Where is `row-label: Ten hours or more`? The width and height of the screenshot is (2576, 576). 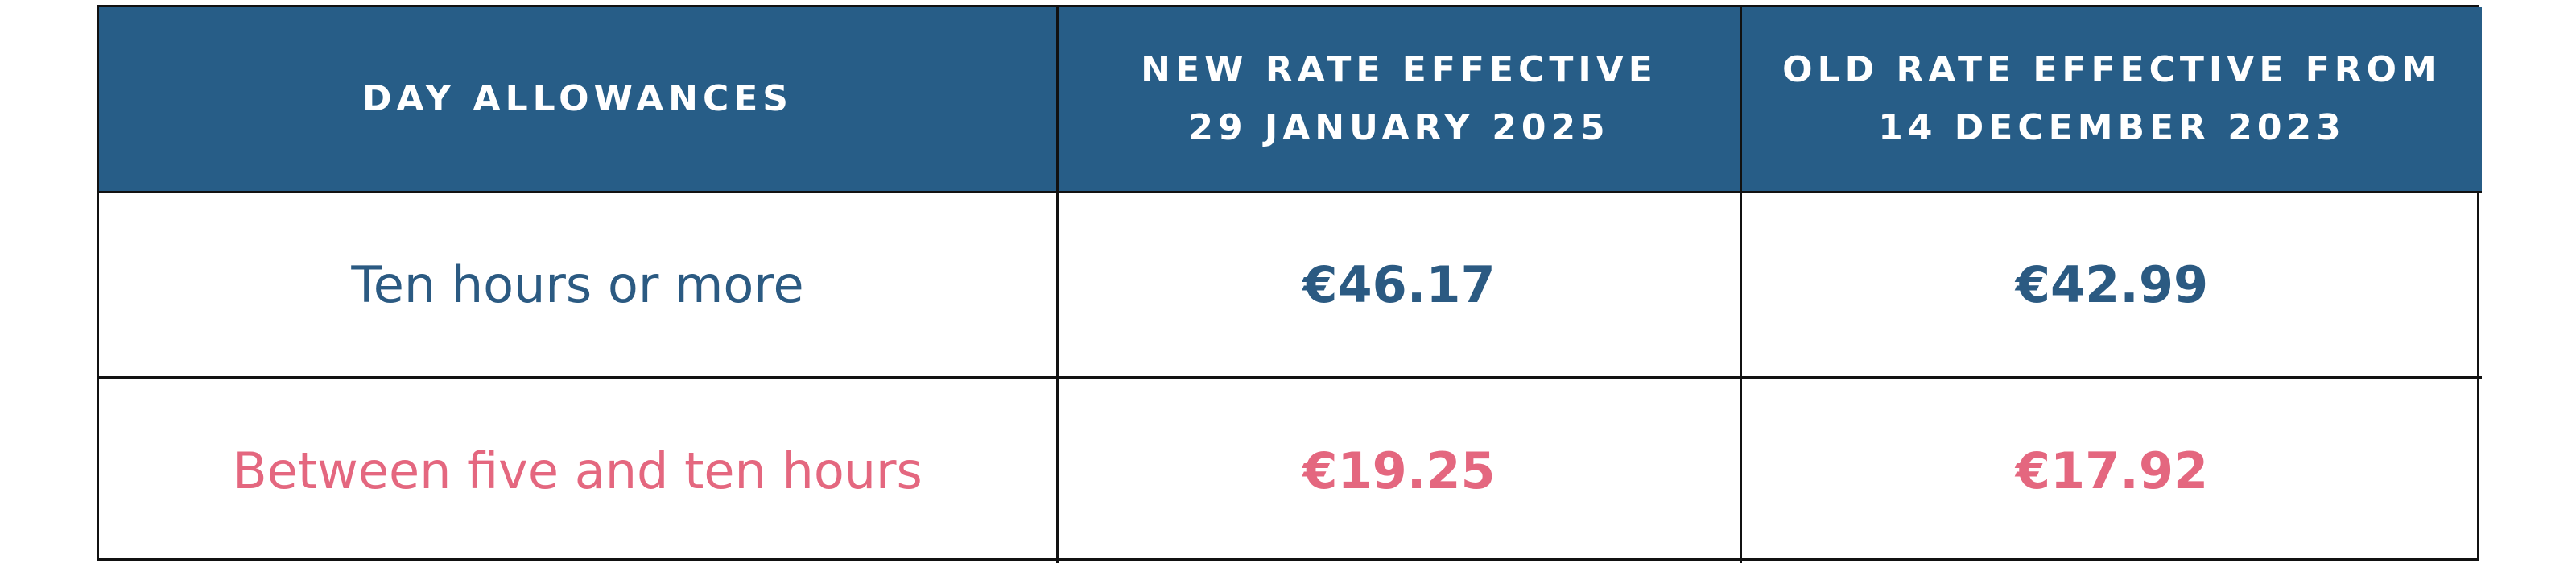 row-label: Ten hours or more is located at coordinates (579, 286).